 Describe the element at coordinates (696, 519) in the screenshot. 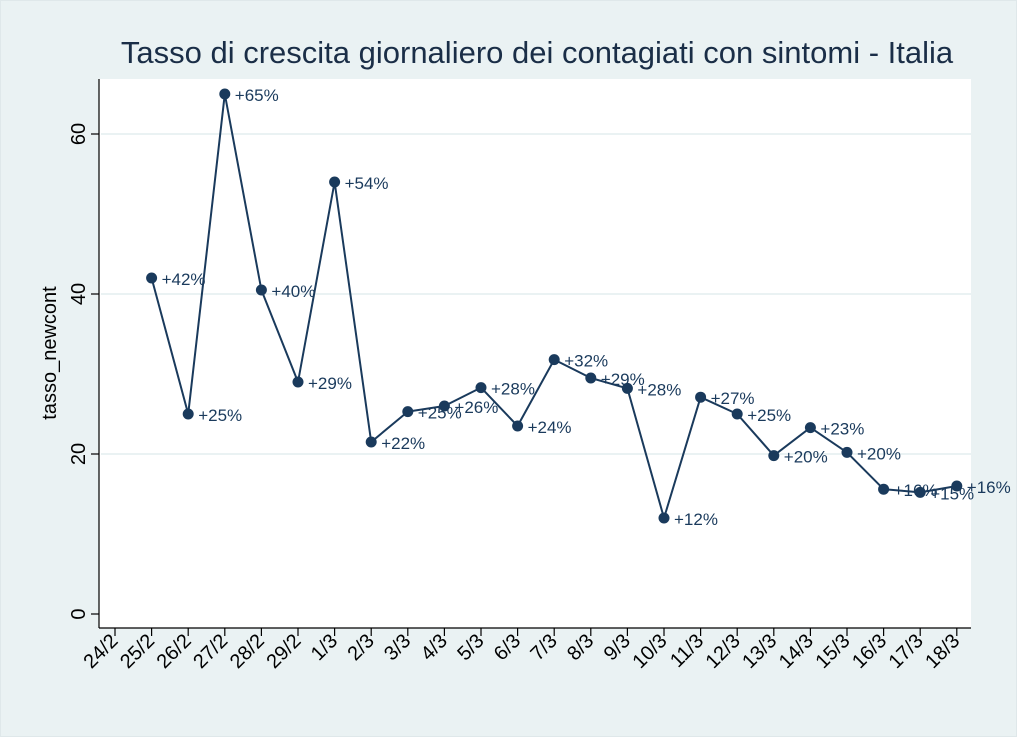

I see `data-label: +12%` at that location.